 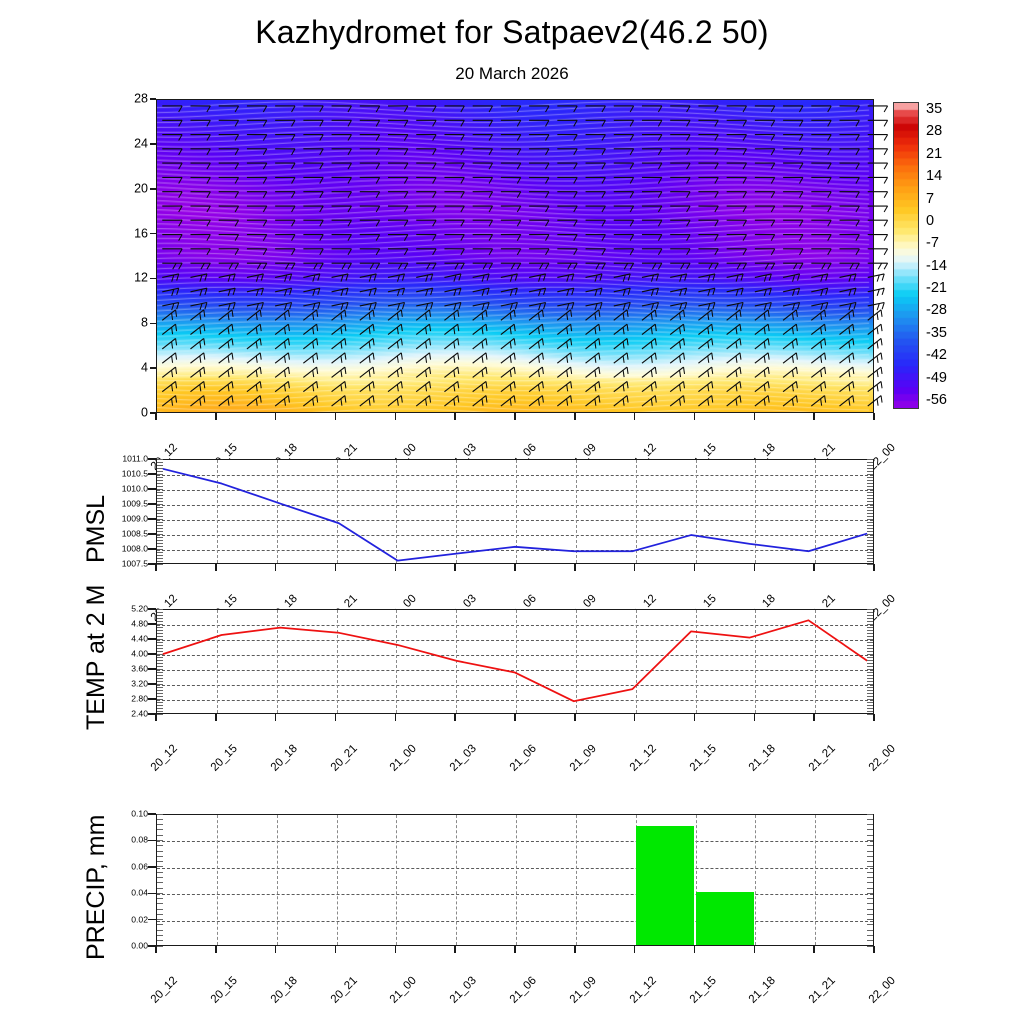 What do you see at coordinates (144, 412) in the screenshot?
I see `y-tick-label: 0` at bounding box center [144, 412].